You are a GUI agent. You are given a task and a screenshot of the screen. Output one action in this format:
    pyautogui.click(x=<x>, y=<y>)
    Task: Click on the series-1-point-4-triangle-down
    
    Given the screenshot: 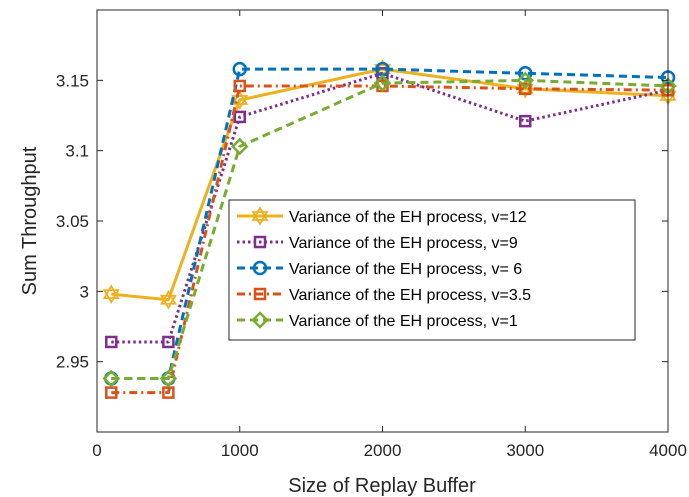 What is the action you would take?
    pyautogui.click(x=382, y=71)
    